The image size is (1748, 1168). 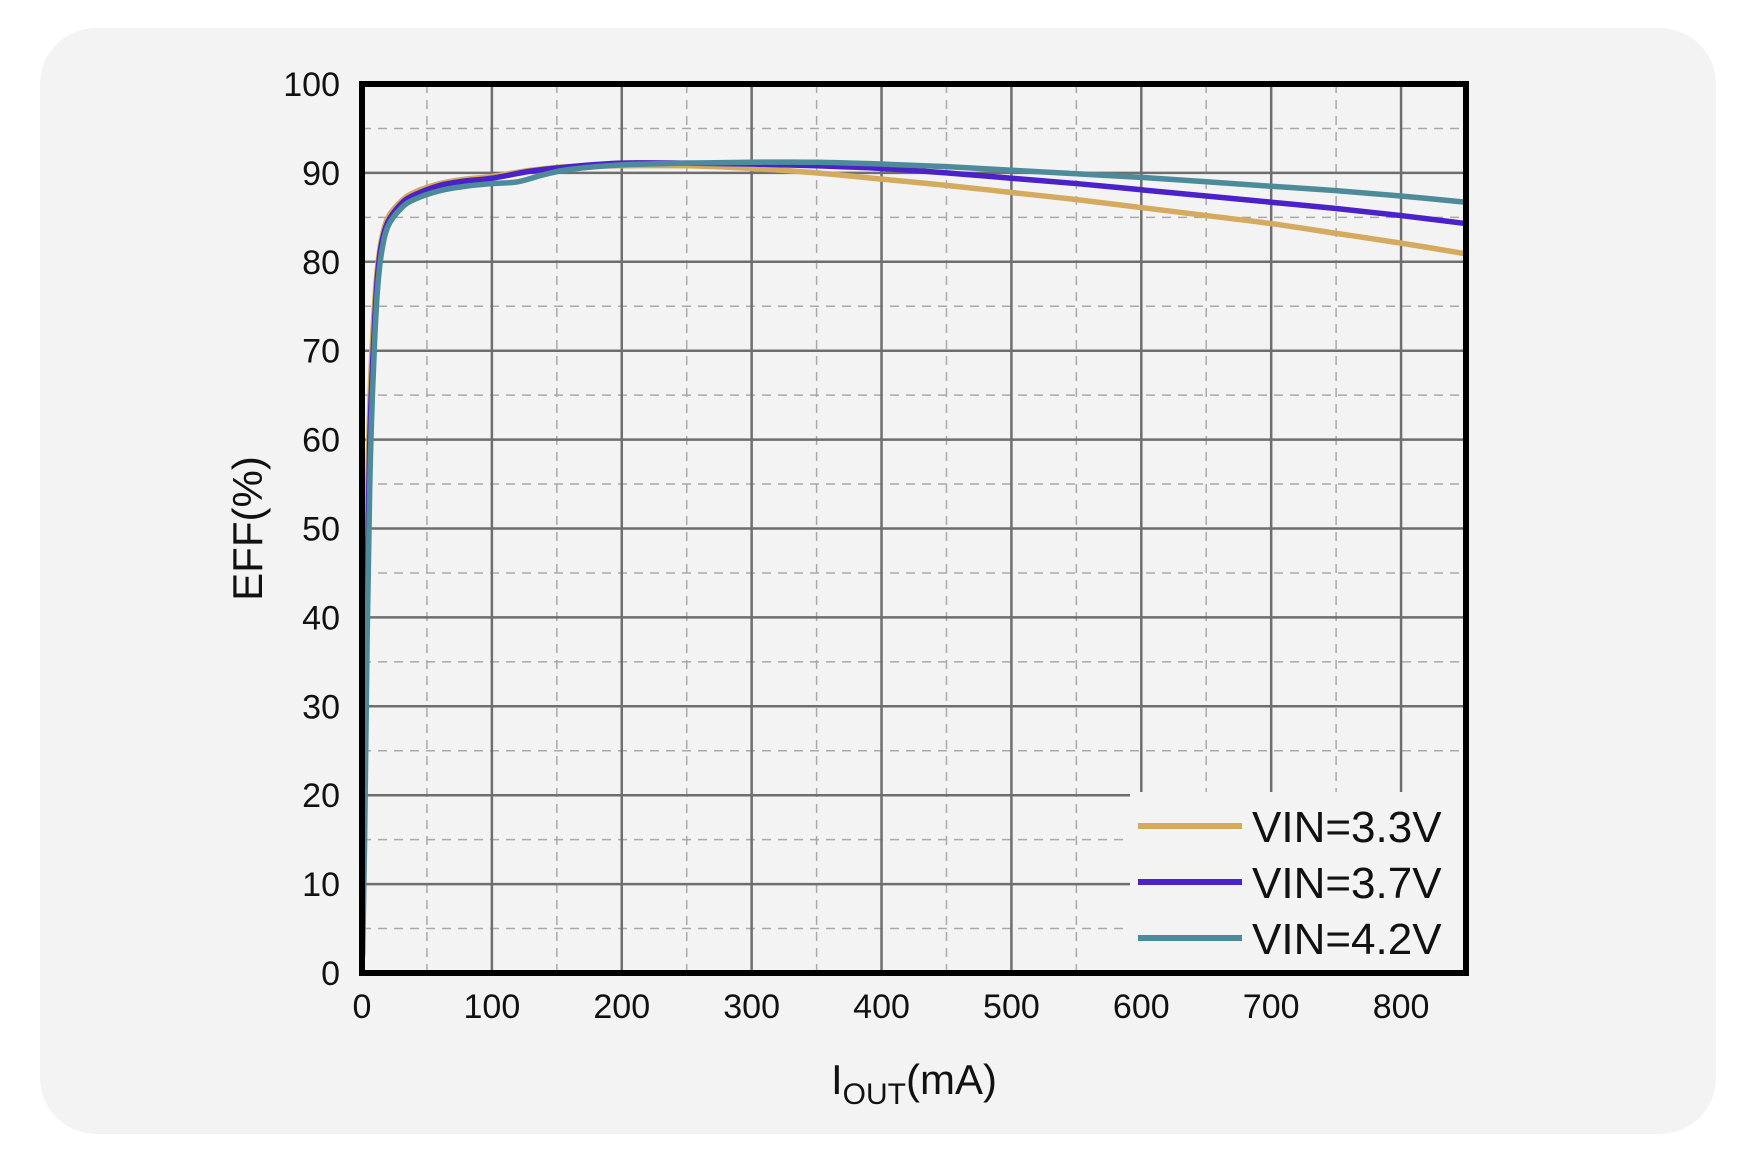 I want to click on y-tick-label: 80, so click(x=321, y=263).